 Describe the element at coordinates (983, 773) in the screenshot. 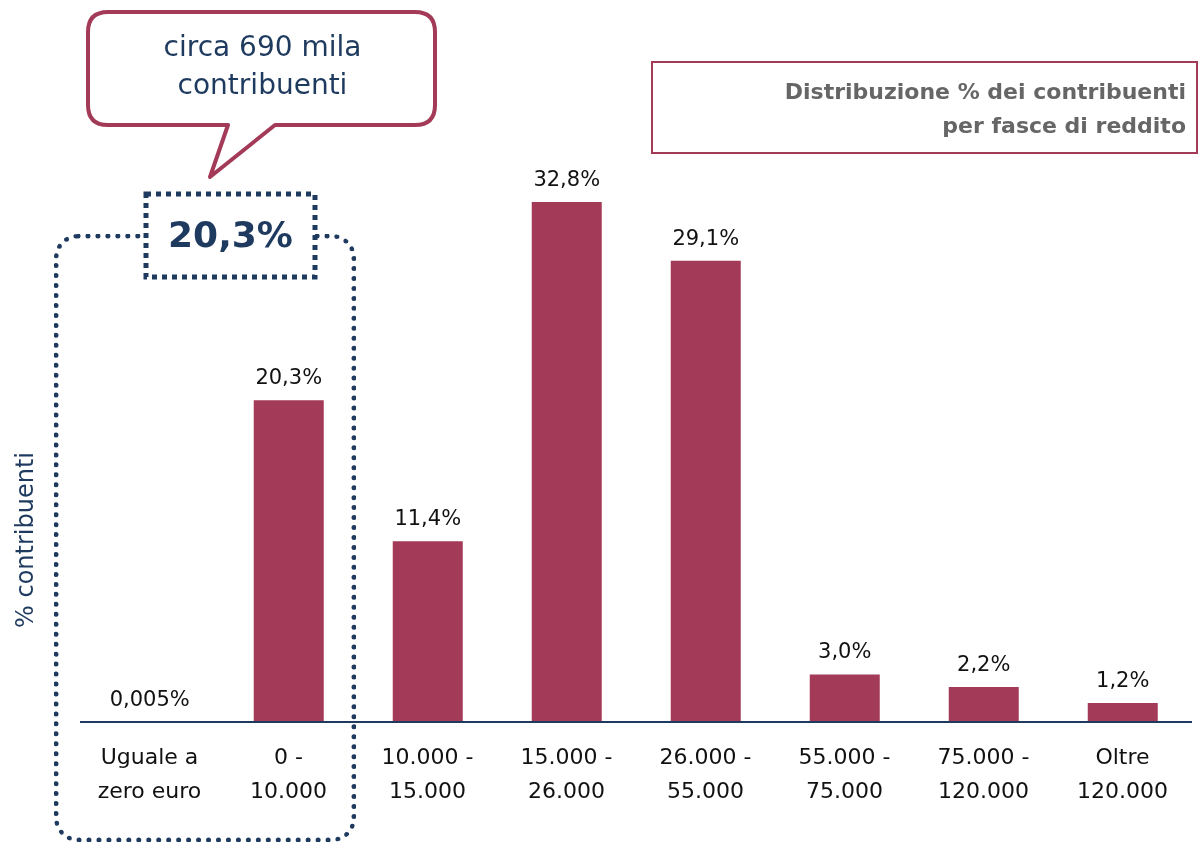

I see `x-tick-label: 75.000 - 120.000` at that location.